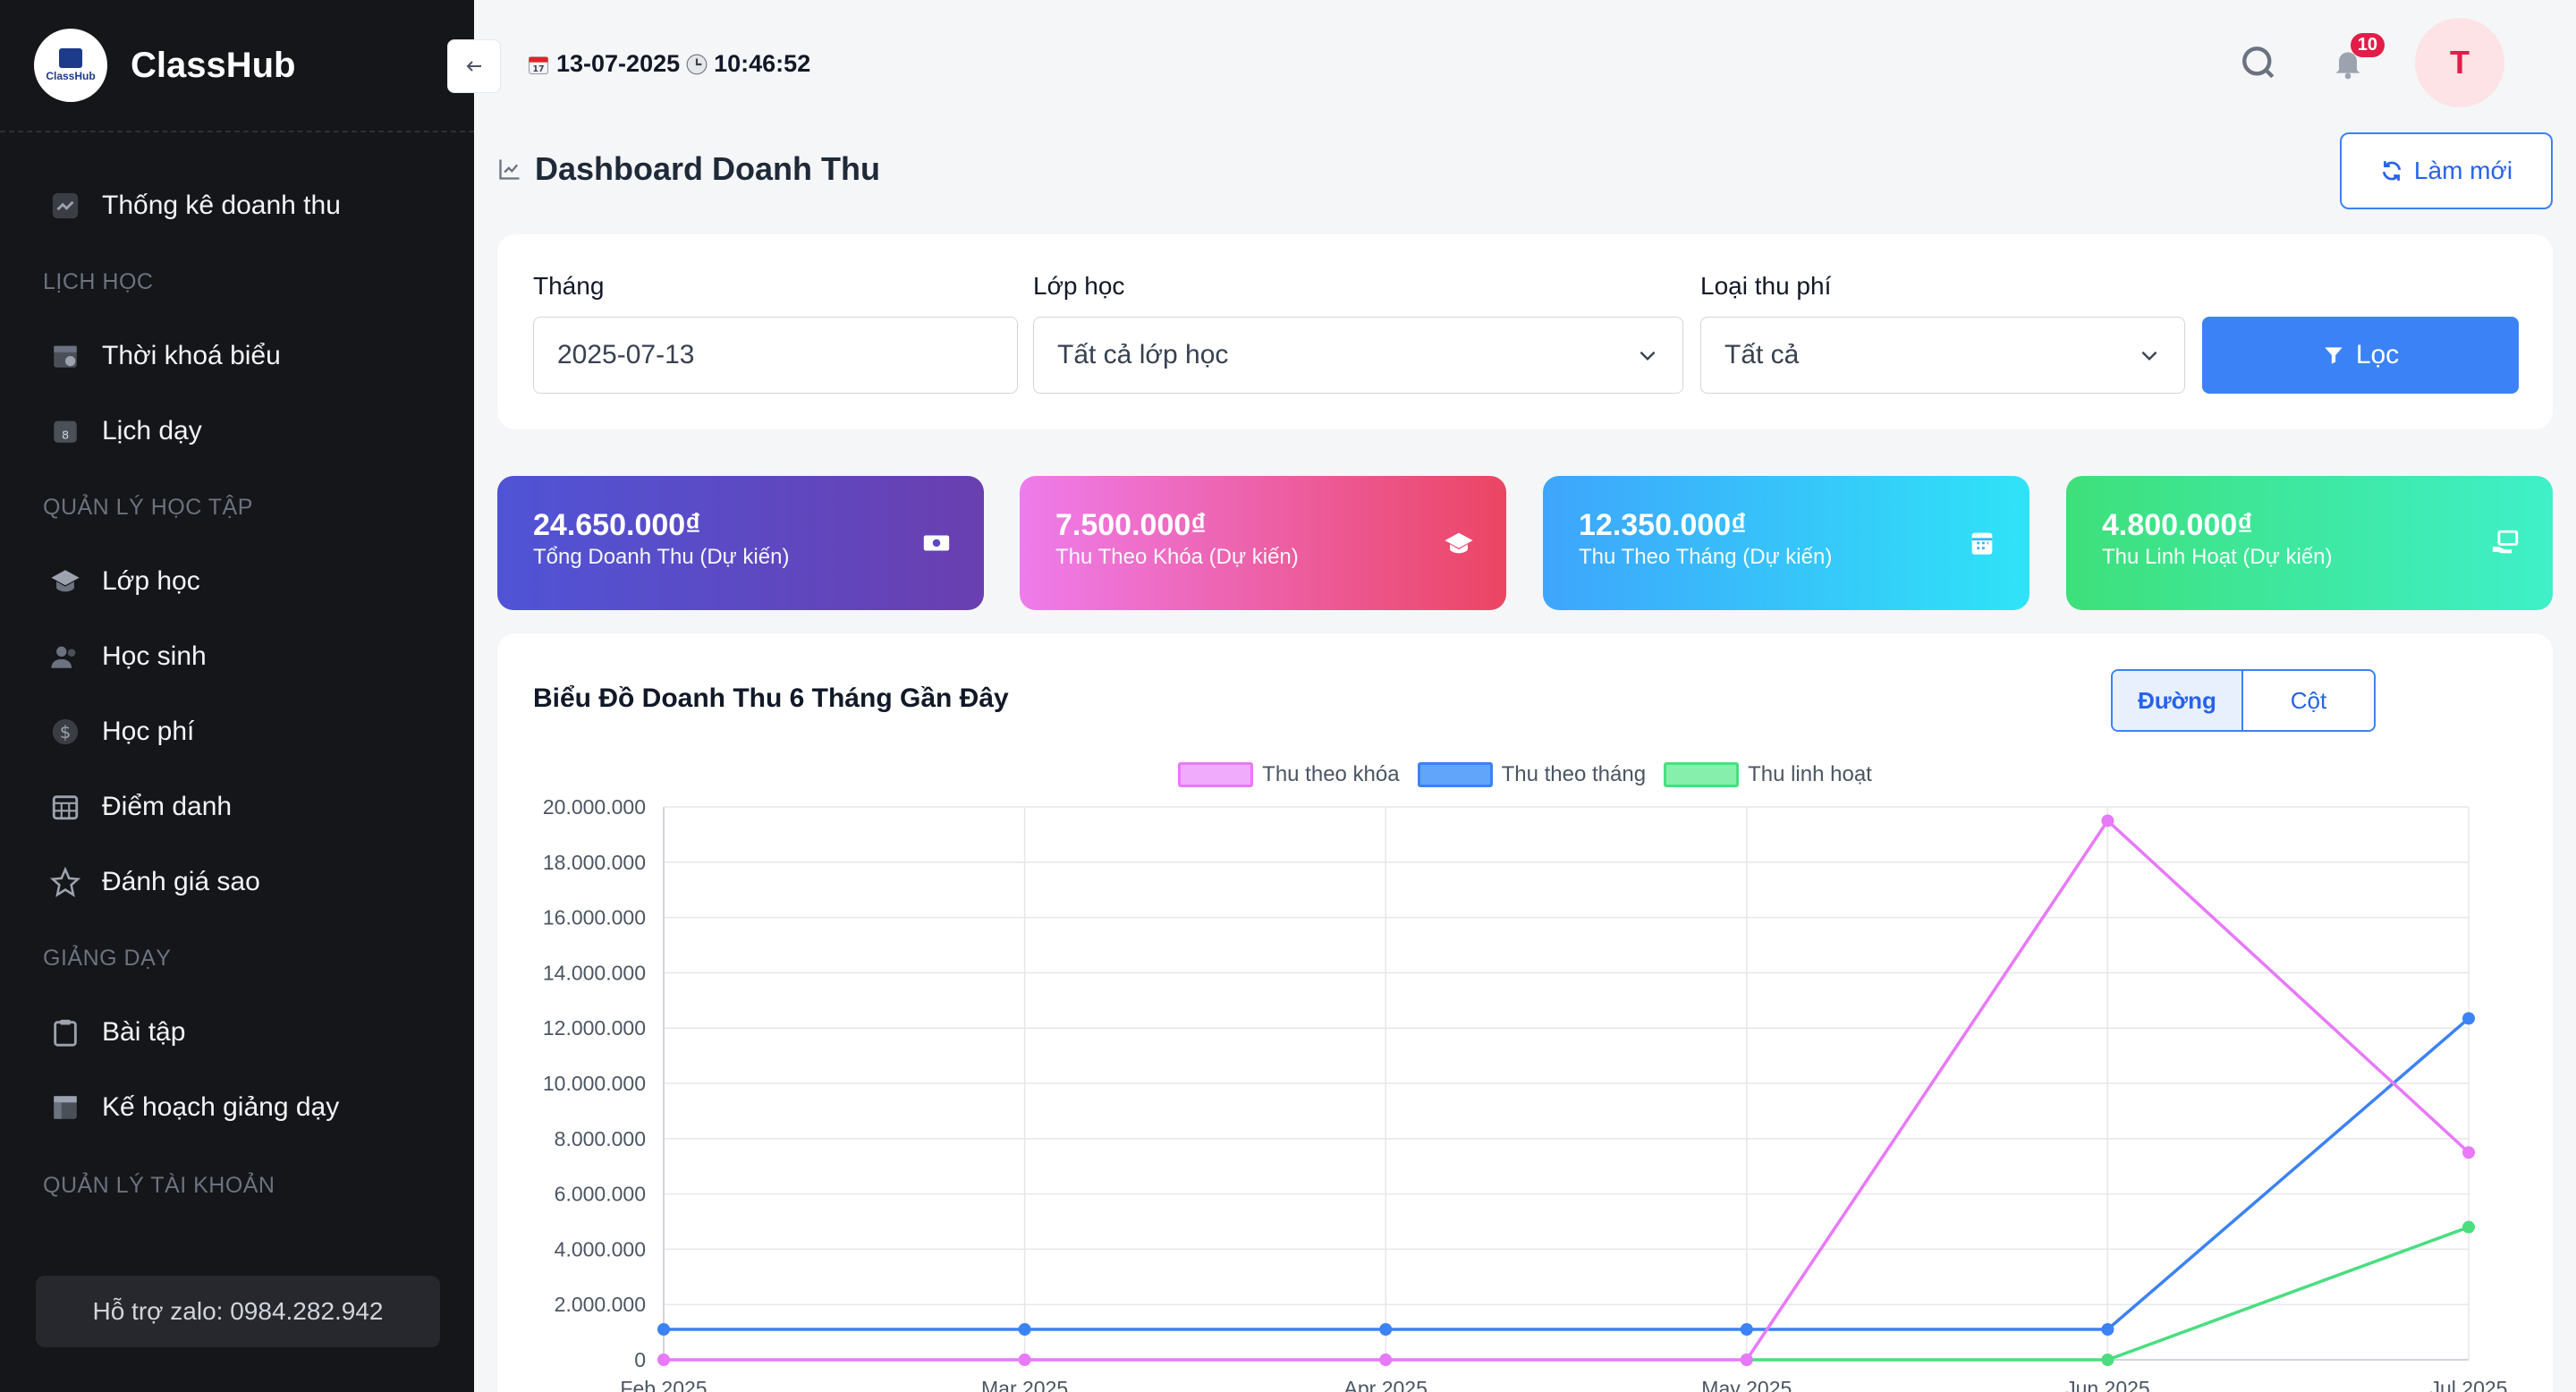 The image size is (2576, 1392). Describe the element at coordinates (2459, 62) in the screenshot. I see `user-avatar: T` at that location.